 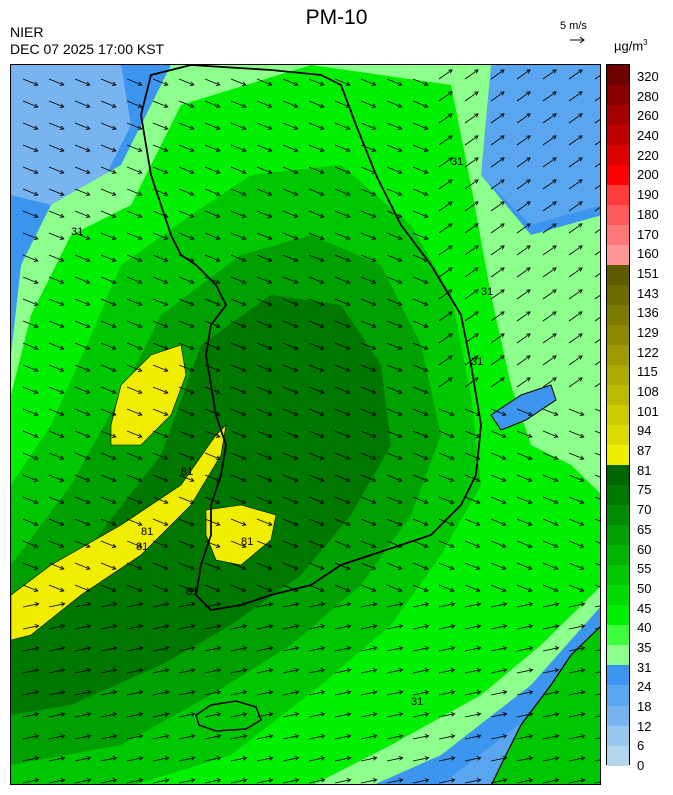 I want to click on colorbar-tick-label: 115, so click(x=647, y=372).